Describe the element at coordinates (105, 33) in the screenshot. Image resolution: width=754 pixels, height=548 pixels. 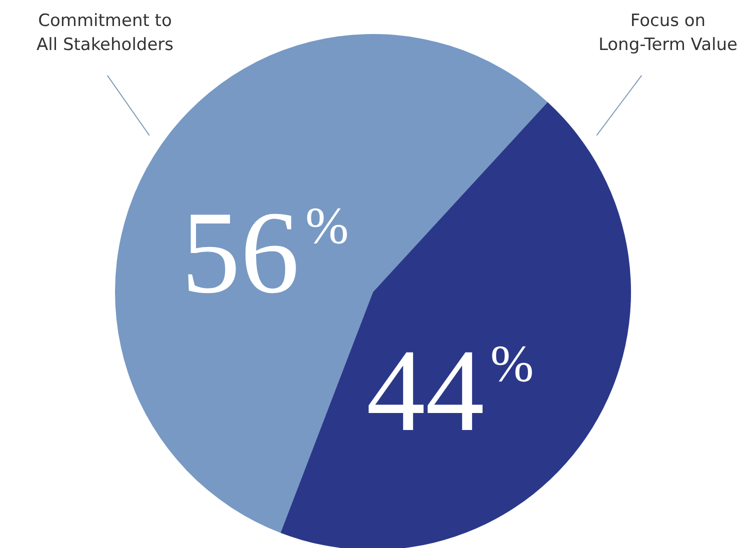
I see `slice-label: Commitment to All Stakeholders` at that location.